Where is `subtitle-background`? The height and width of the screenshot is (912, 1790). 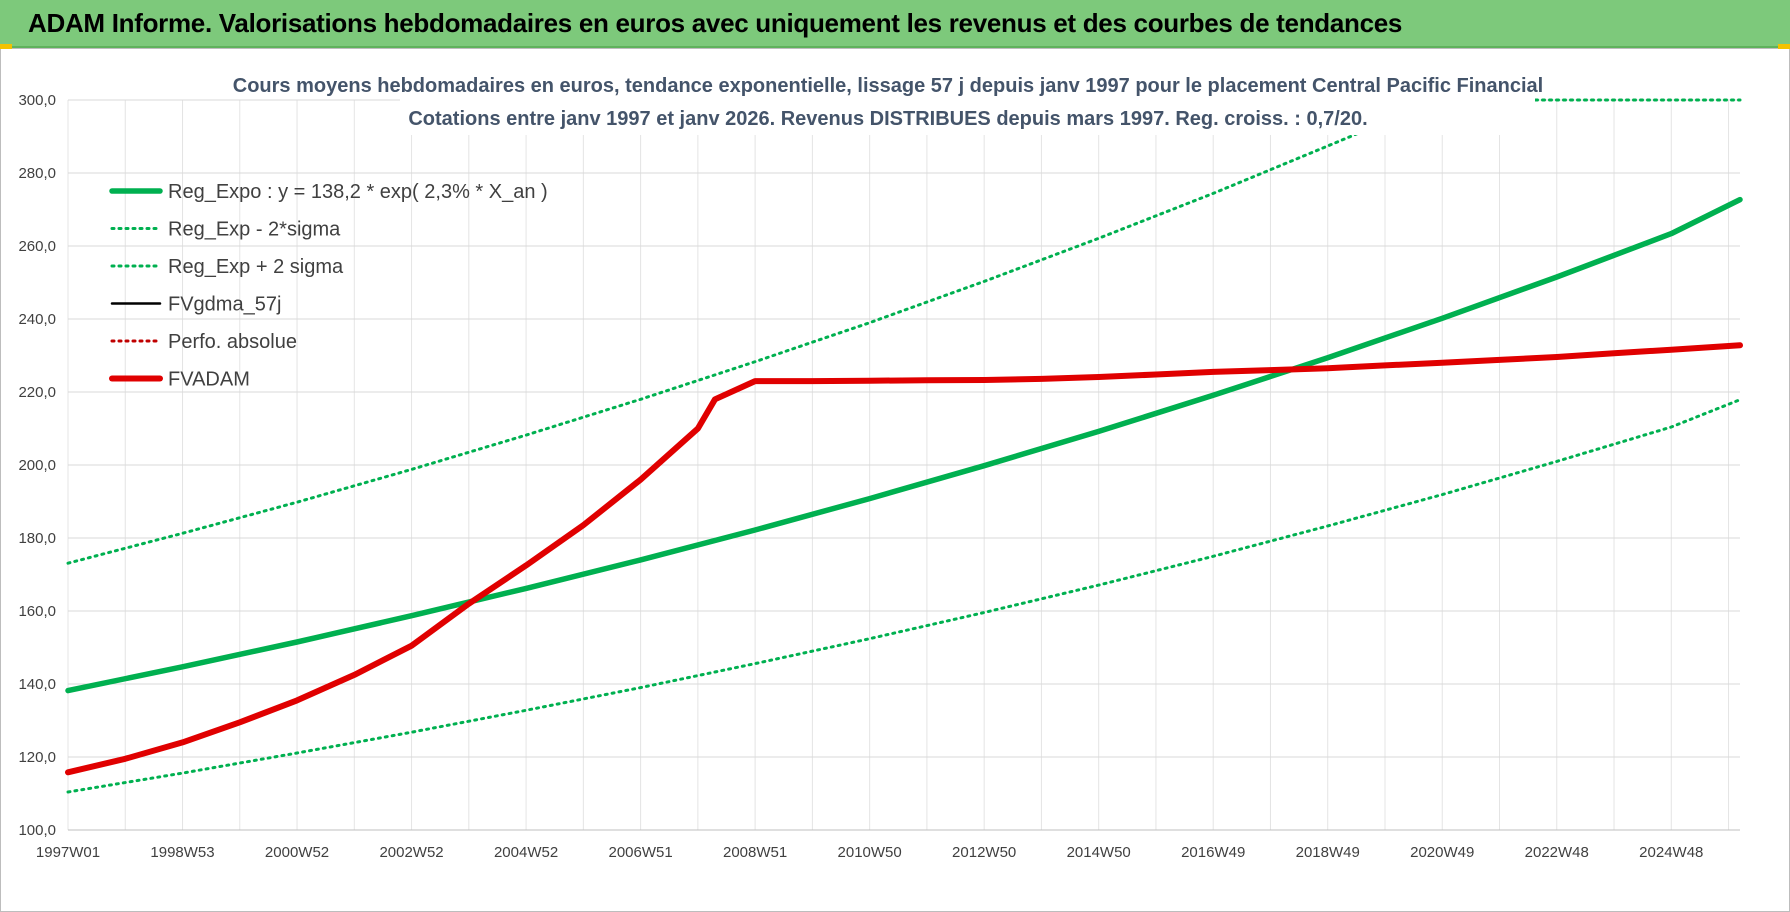 subtitle-background is located at coordinates (967, 98).